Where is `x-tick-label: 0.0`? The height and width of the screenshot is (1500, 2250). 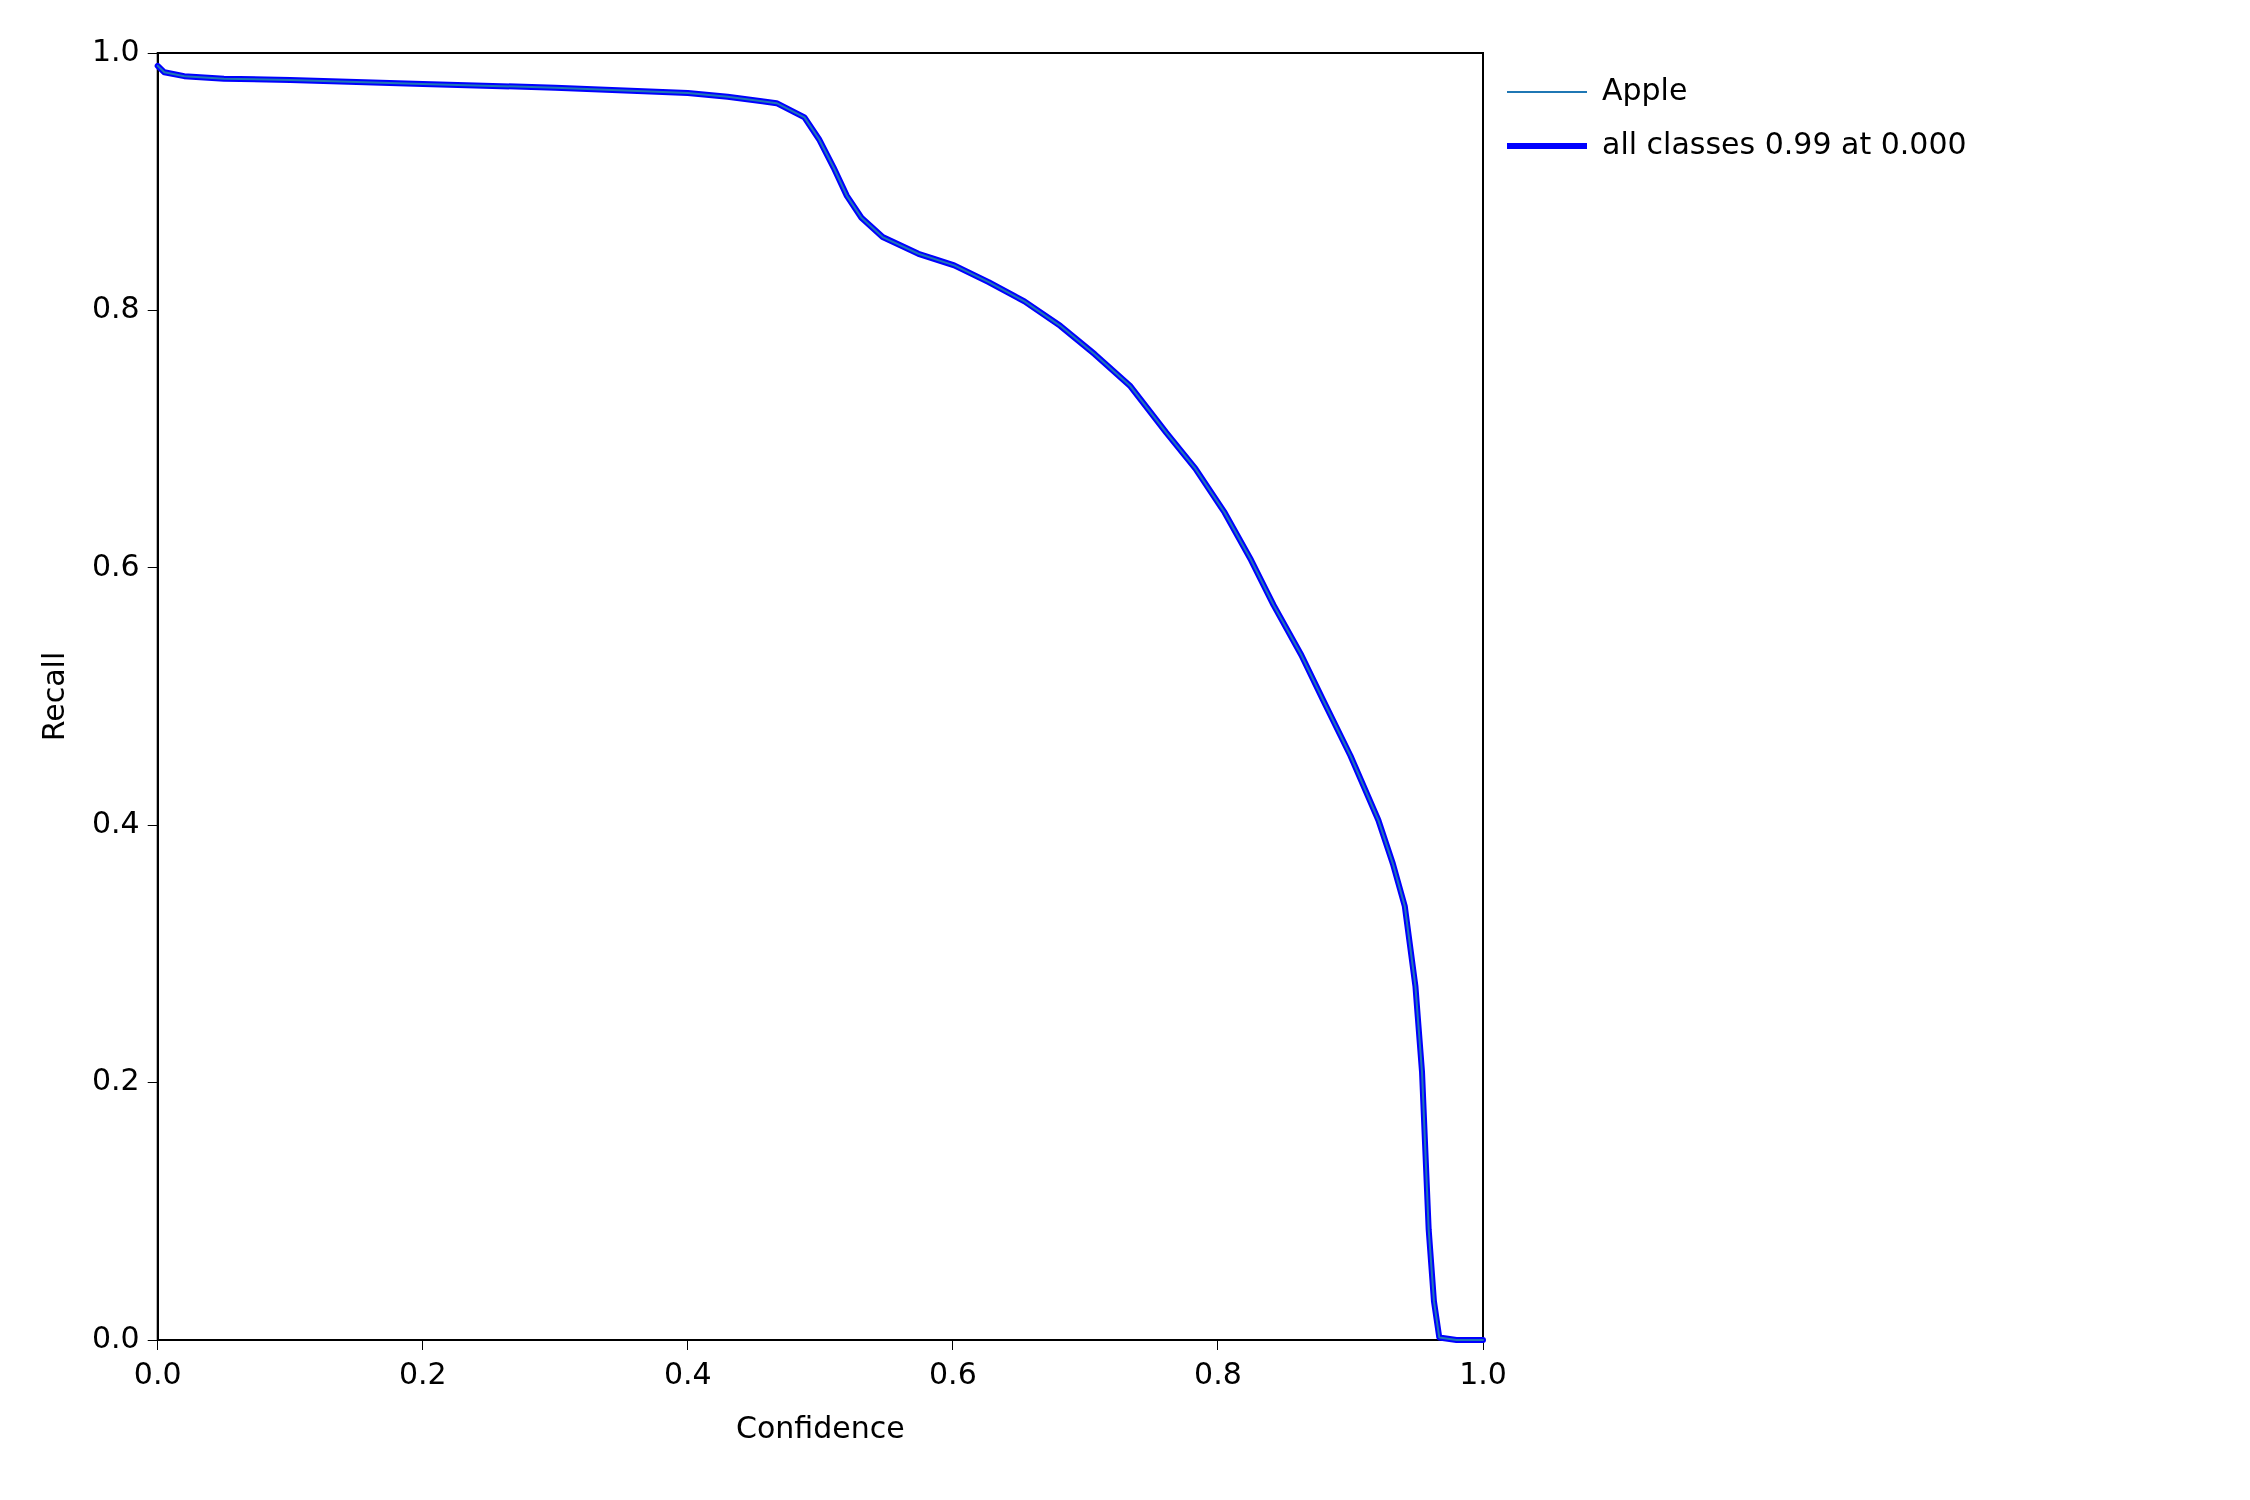
x-tick-label: 0.0 is located at coordinates (157, 1373).